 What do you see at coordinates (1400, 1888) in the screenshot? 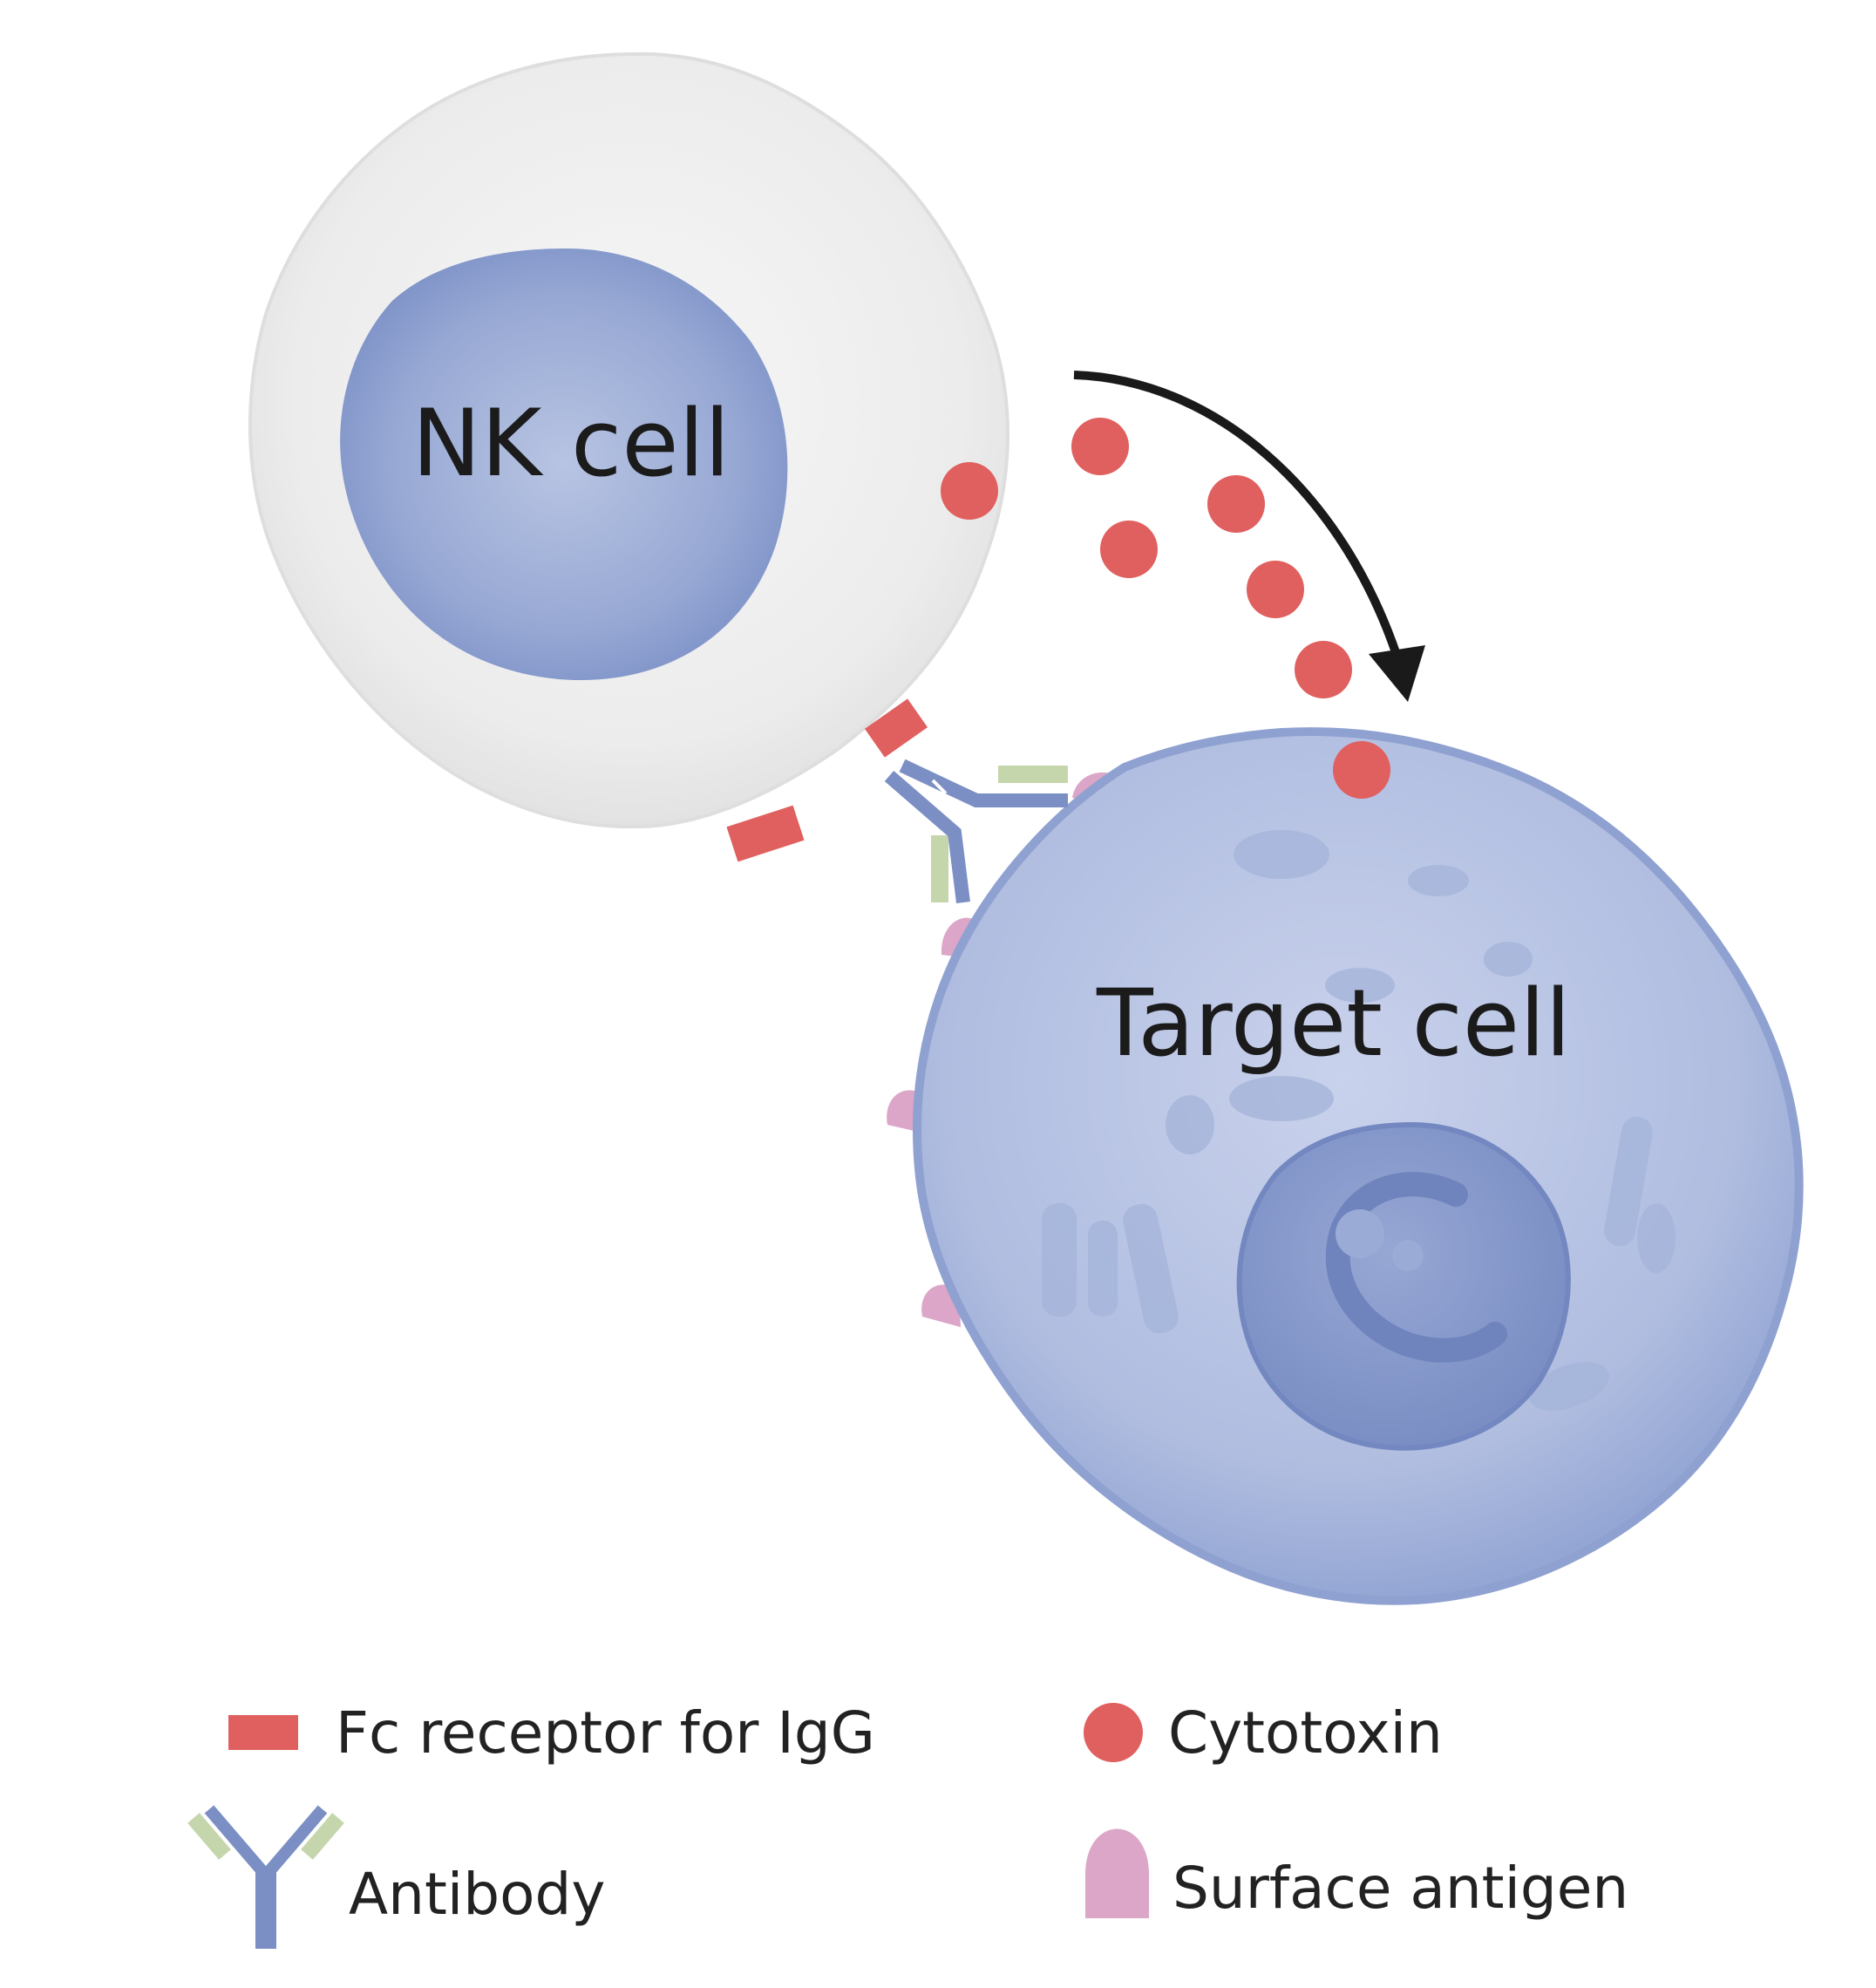
I see `legend-surface-antigen-label: Surface antigen` at bounding box center [1400, 1888].